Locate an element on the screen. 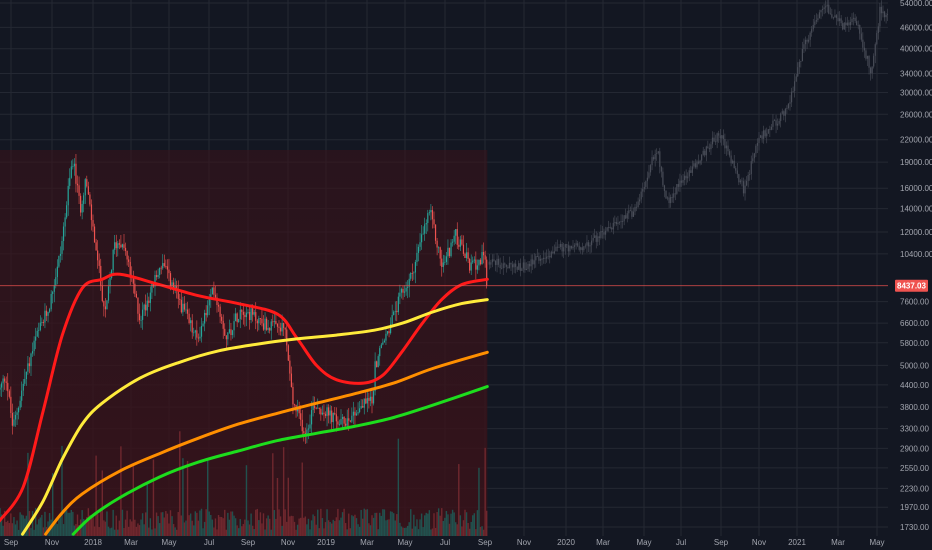  price-axis-label: 6600.00 is located at coordinates (914, 323).